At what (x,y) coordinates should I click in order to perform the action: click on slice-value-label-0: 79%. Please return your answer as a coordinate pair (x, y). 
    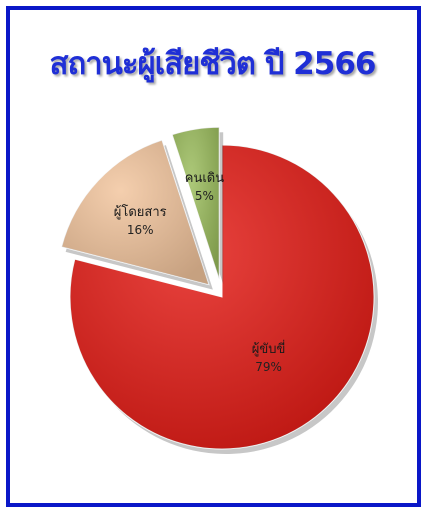
    Looking at the image, I should click on (268, 367).